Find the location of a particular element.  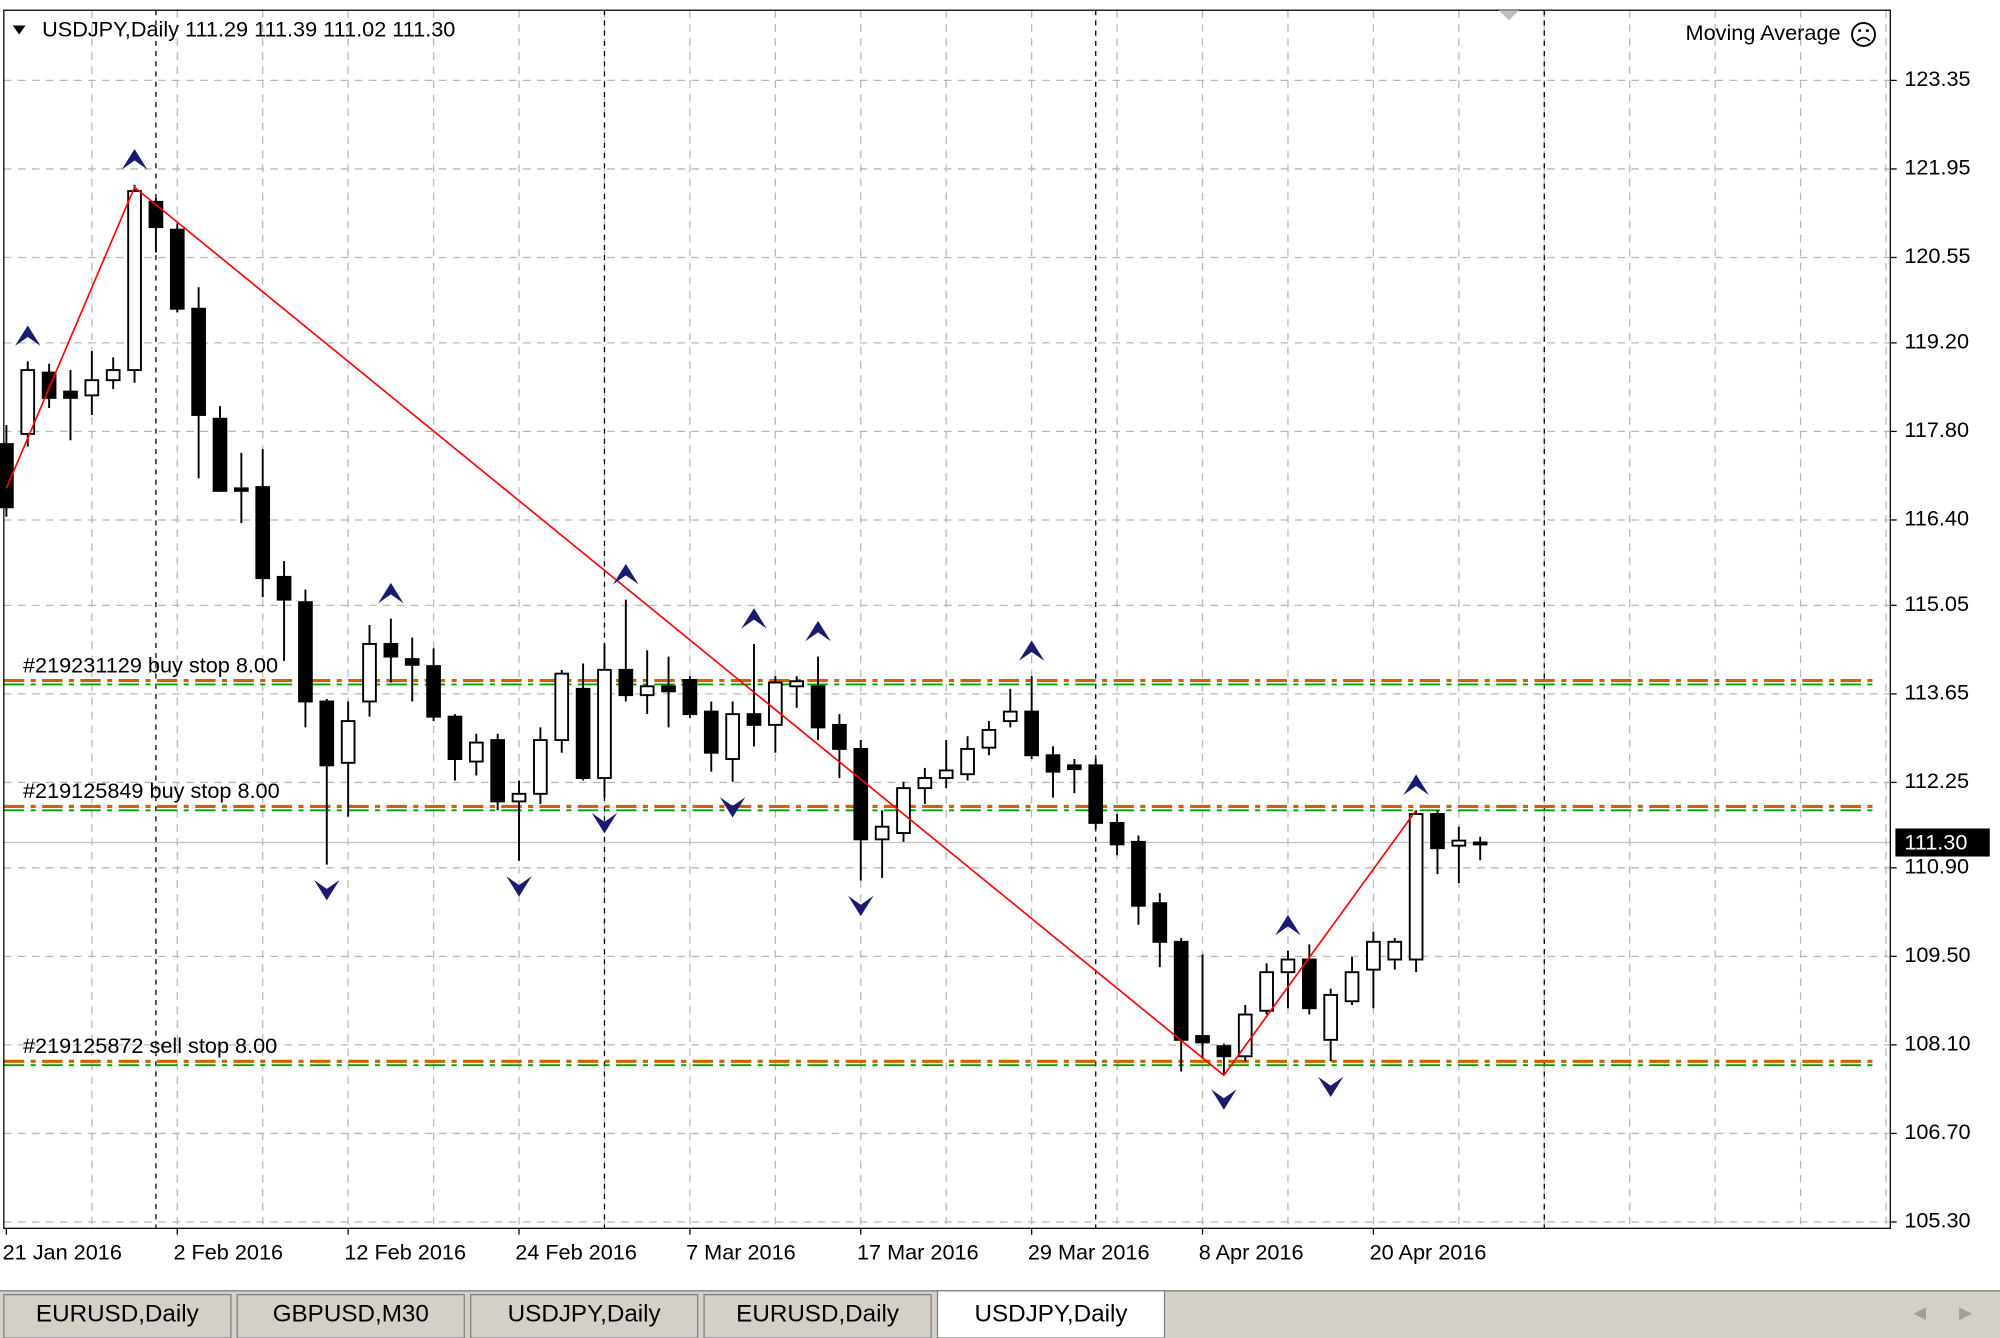

tab: GBPUSD,M30 is located at coordinates (350, 1315).